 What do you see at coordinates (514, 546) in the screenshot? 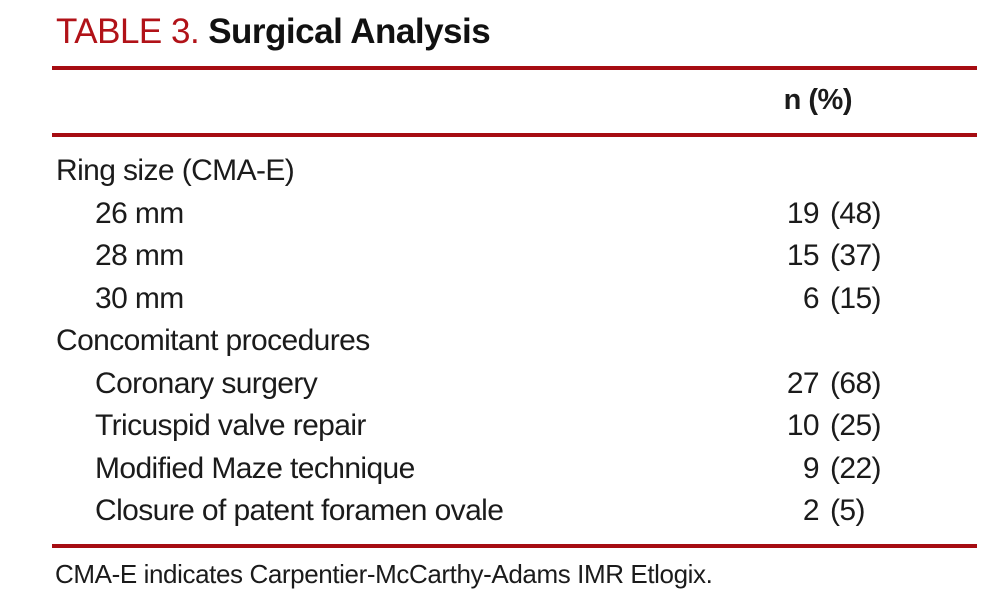
I see `bottom-rule` at bounding box center [514, 546].